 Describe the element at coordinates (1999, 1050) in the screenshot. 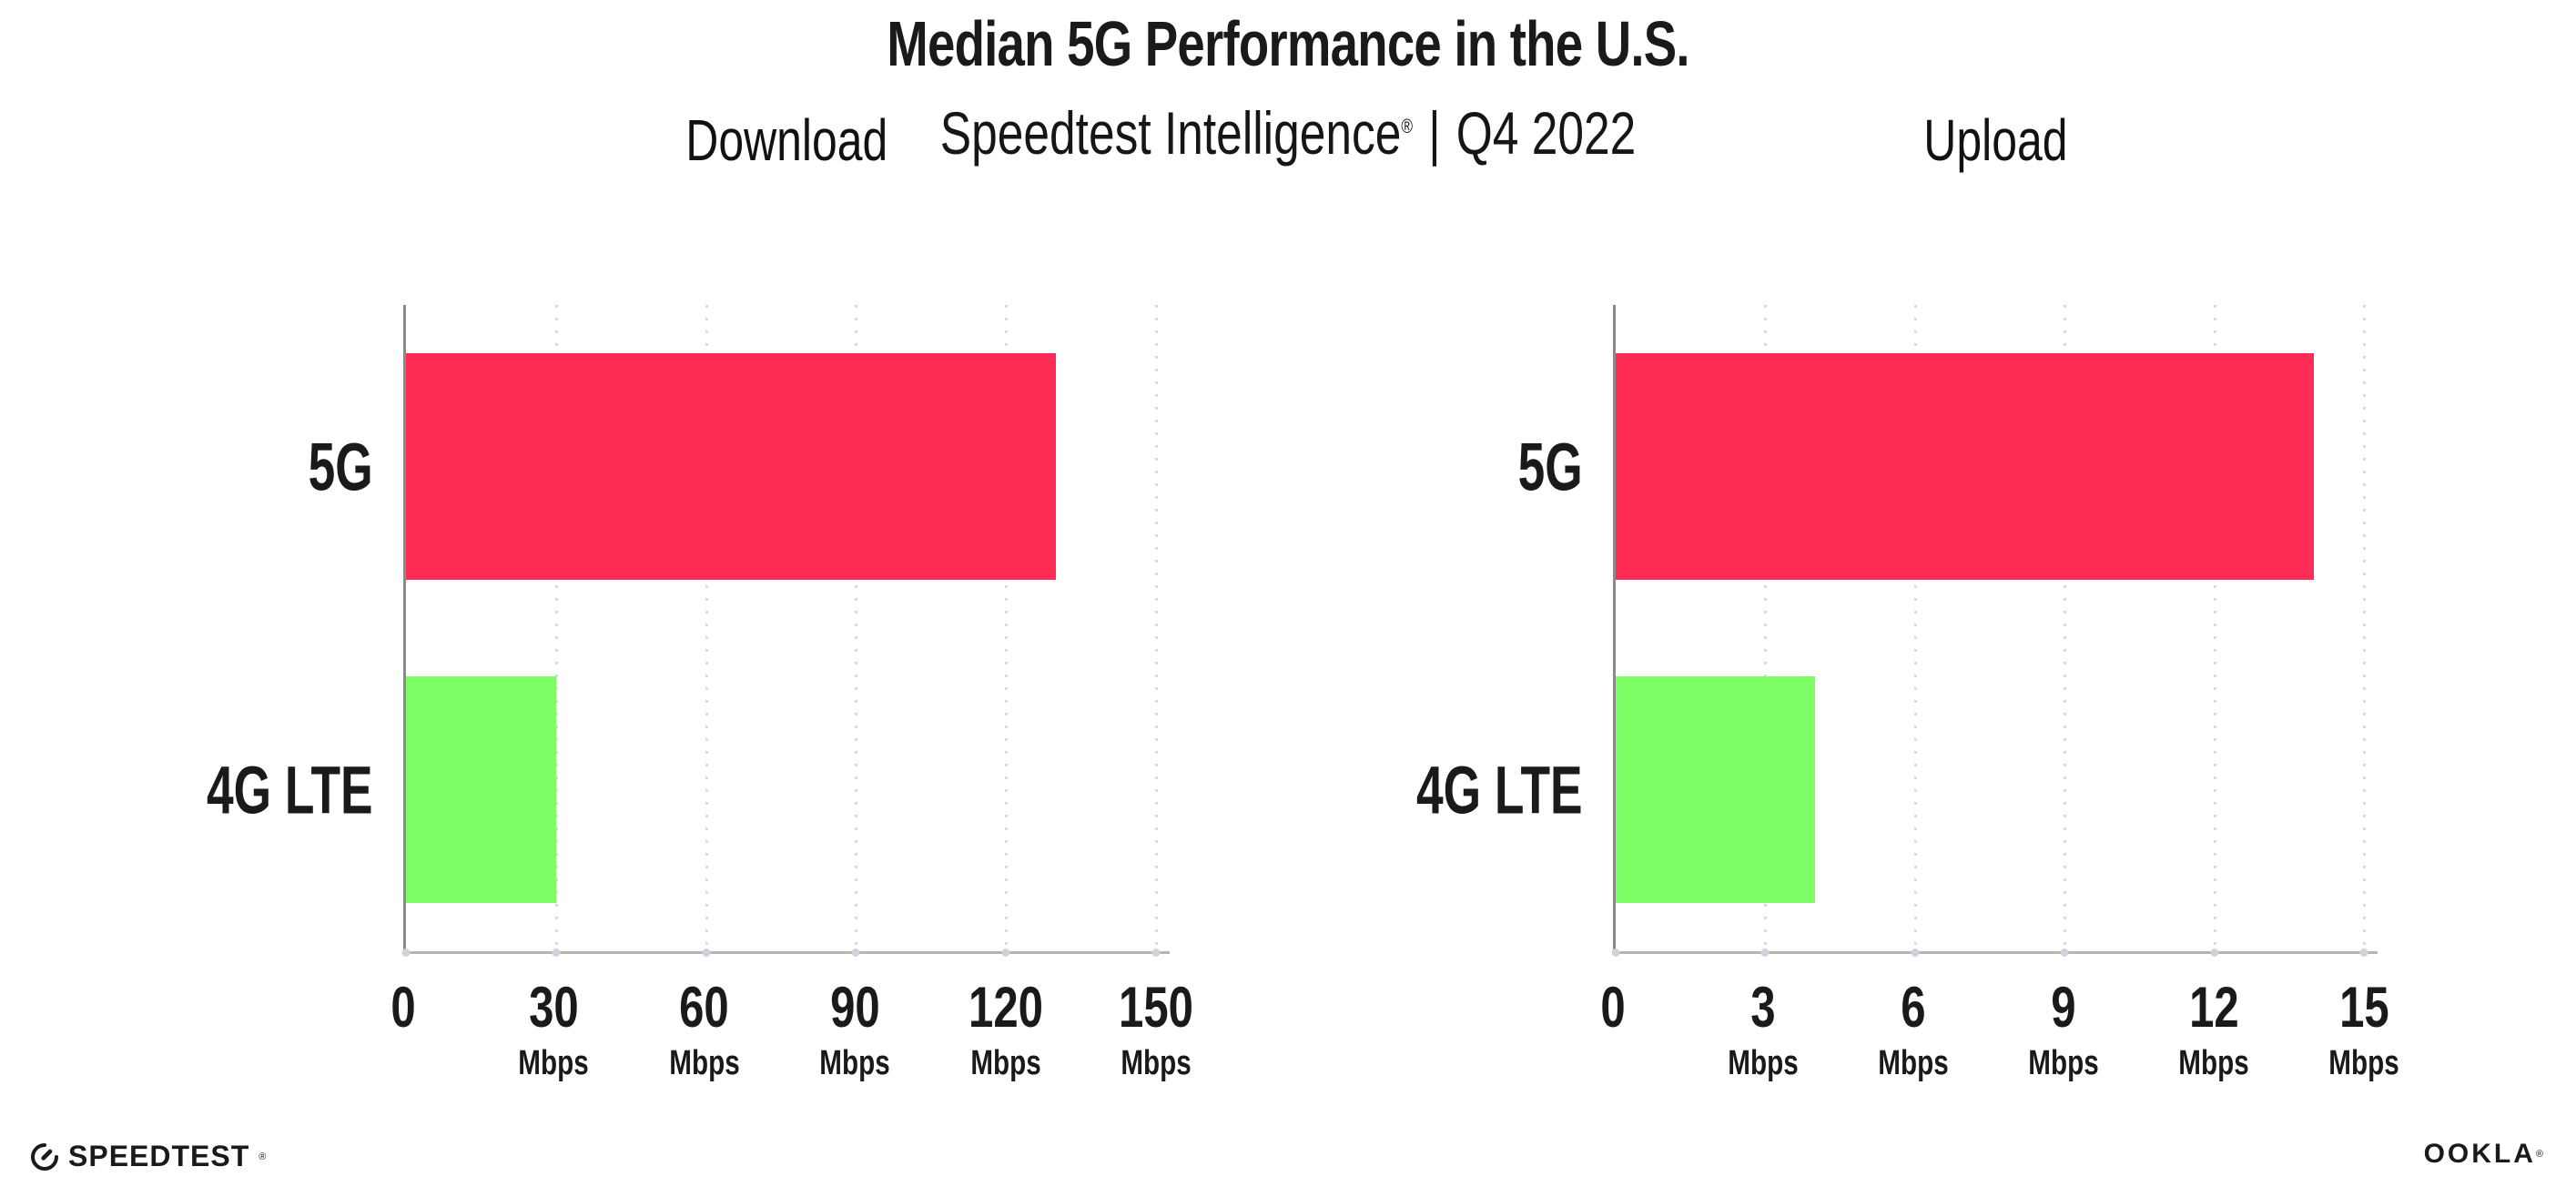

I see `upload-x-axis: 0 3 Mbps 6 Mbps 9 Mbps 12 Mbps 15 Mbps` at that location.